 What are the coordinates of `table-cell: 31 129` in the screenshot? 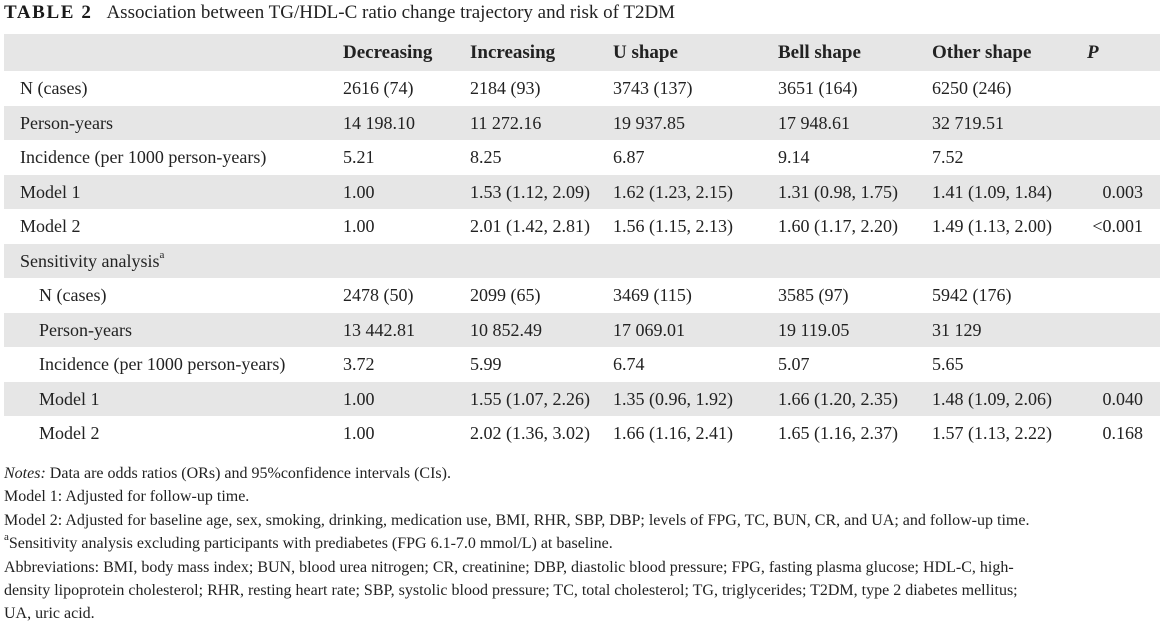 It's located at (957, 329).